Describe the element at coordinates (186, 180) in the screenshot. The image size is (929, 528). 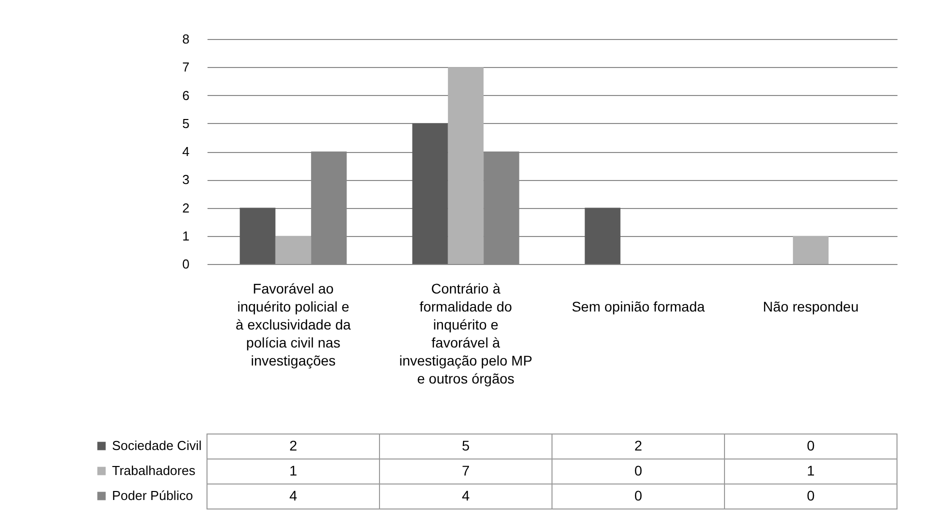
I see `y-tick-label: 3` at that location.